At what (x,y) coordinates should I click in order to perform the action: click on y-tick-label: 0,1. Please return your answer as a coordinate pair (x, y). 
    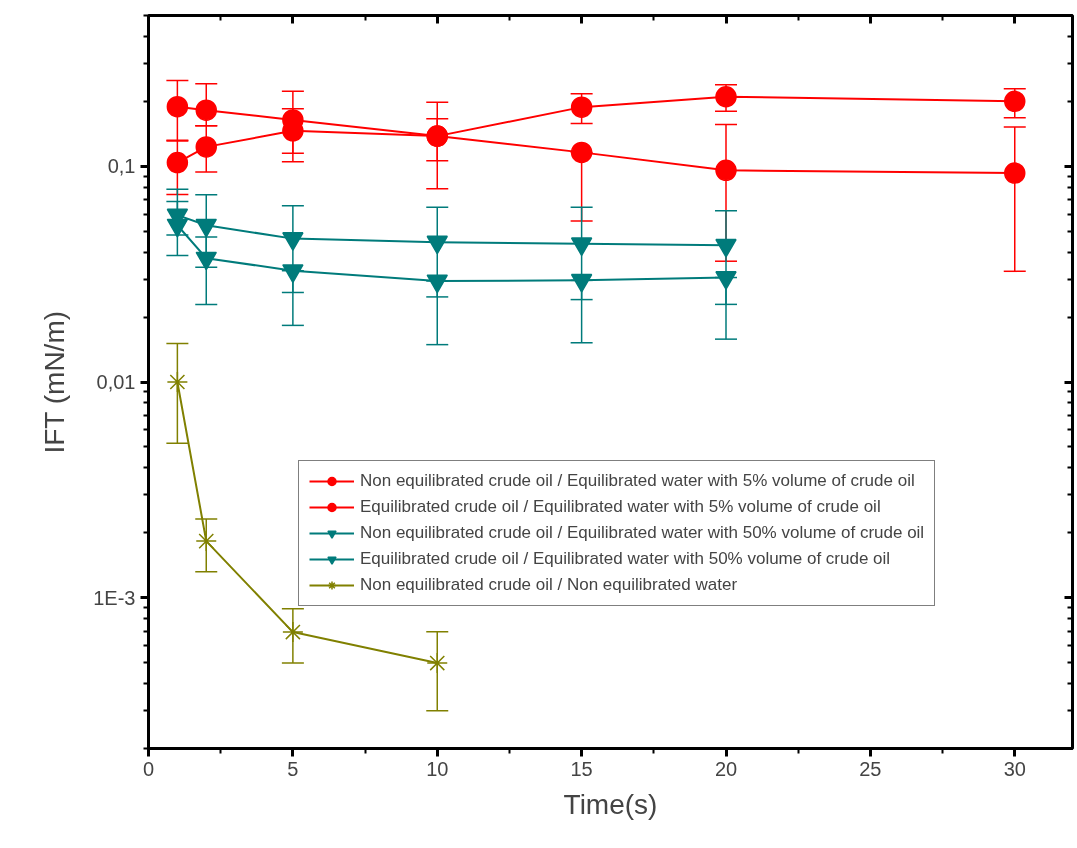
    Looking at the image, I should click on (121, 166).